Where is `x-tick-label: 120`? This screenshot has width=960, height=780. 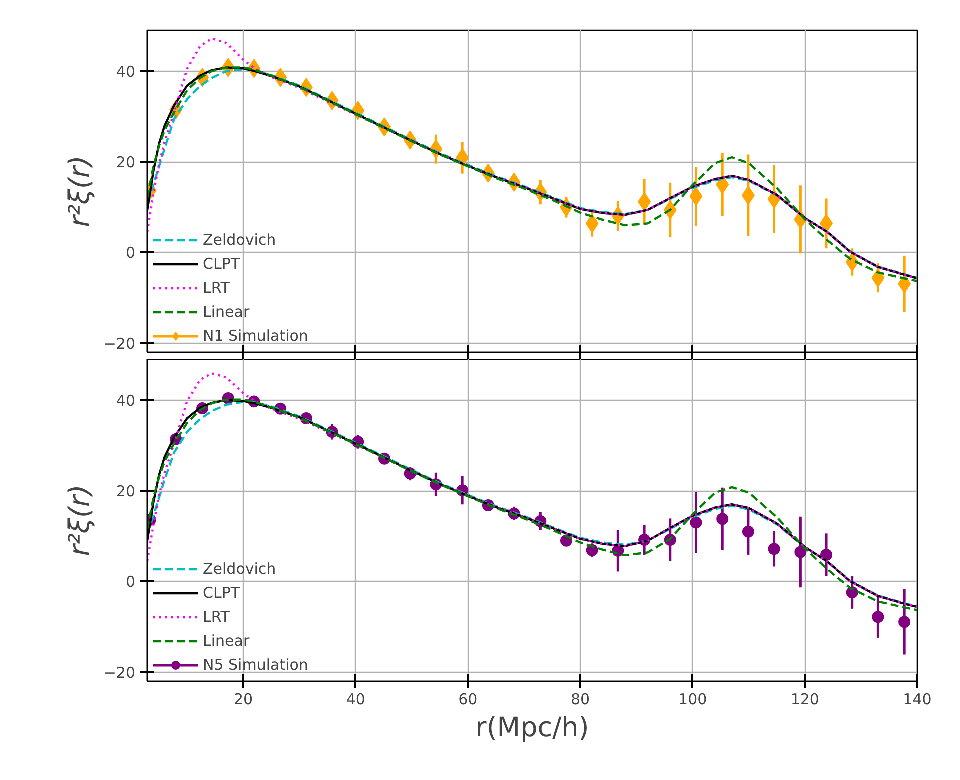
x-tick-label: 120 is located at coordinates (805, 699).